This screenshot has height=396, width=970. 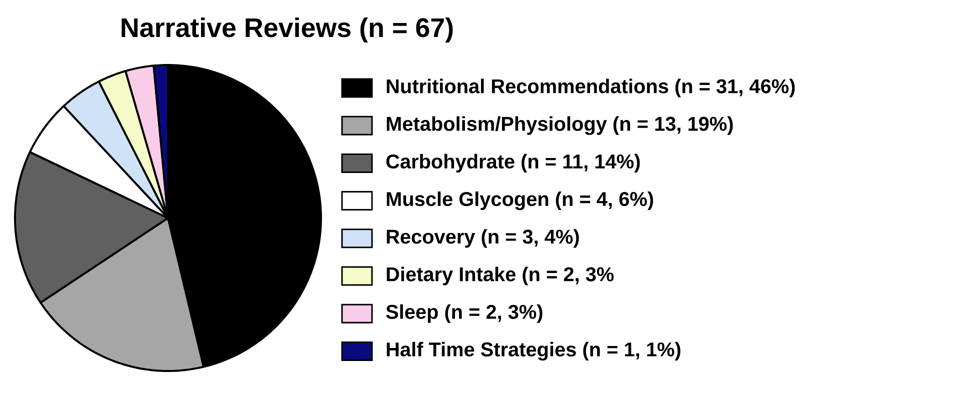 What do you see at coordinates (464, 313) in the screenshot?
I see `legend-label: Sleep (n = 2, 3%)` at bounding box center [464, 313].